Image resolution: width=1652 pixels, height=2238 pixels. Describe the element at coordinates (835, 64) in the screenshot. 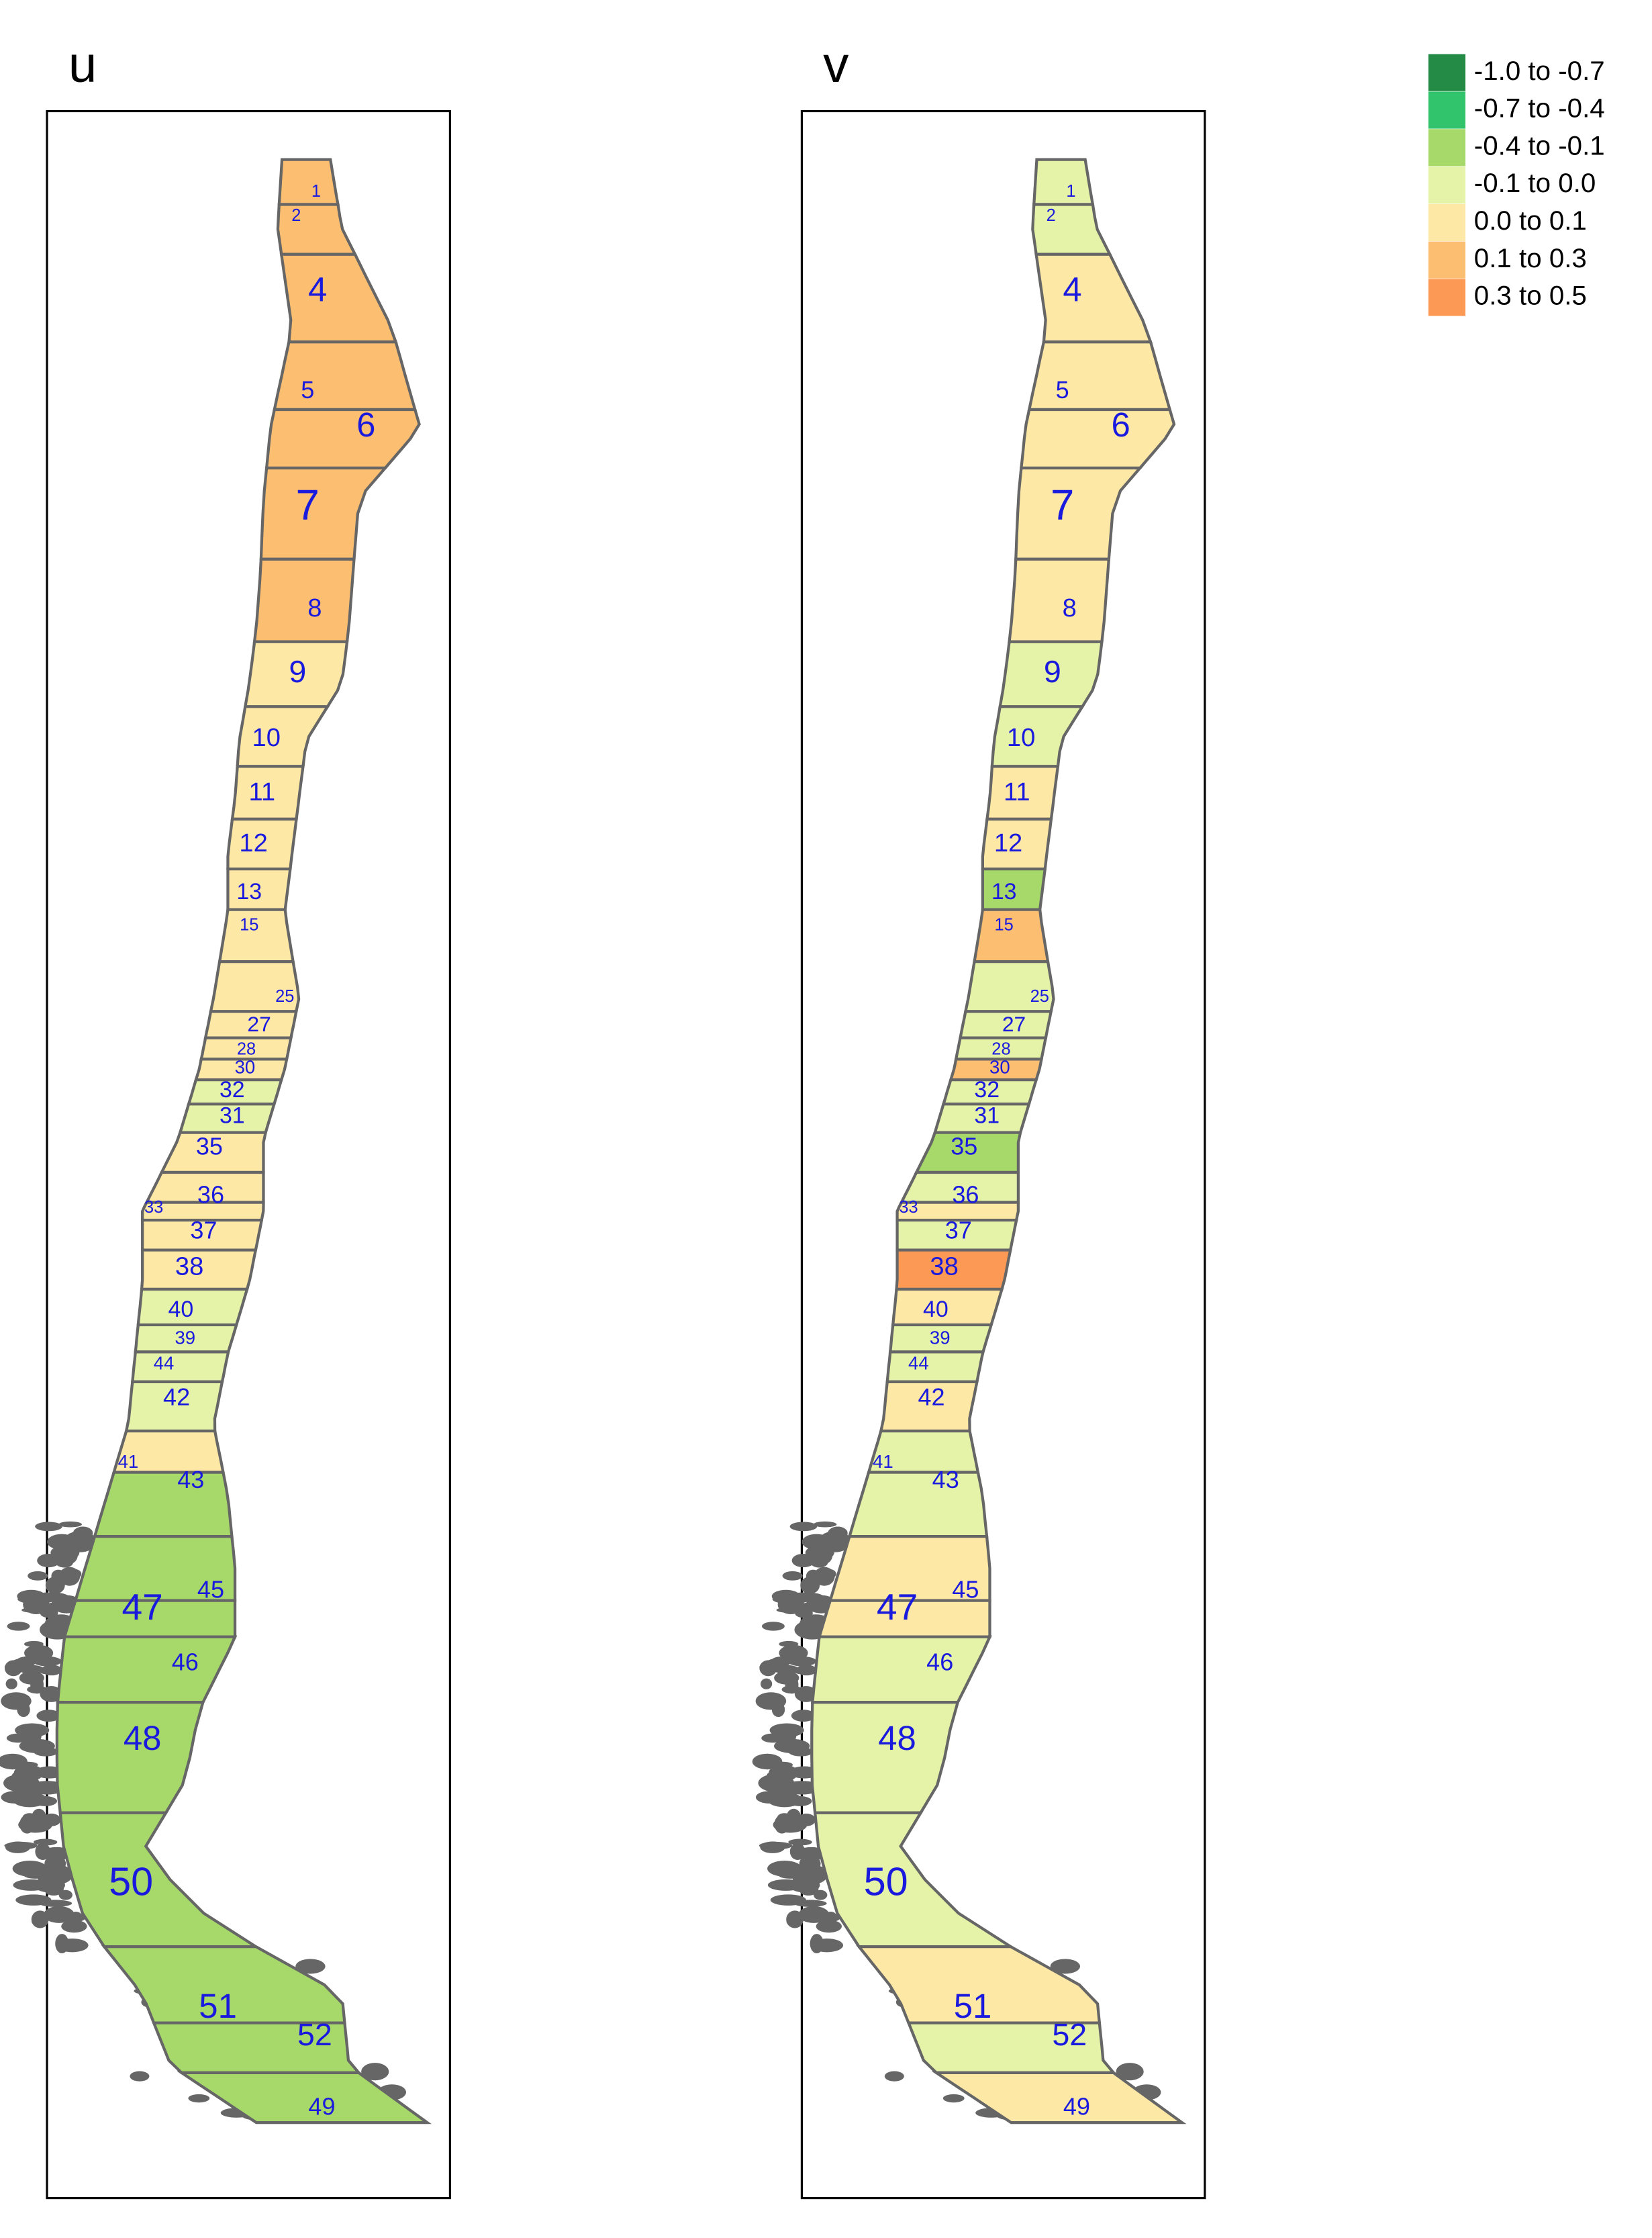

I see `panel-title: v` at that location.